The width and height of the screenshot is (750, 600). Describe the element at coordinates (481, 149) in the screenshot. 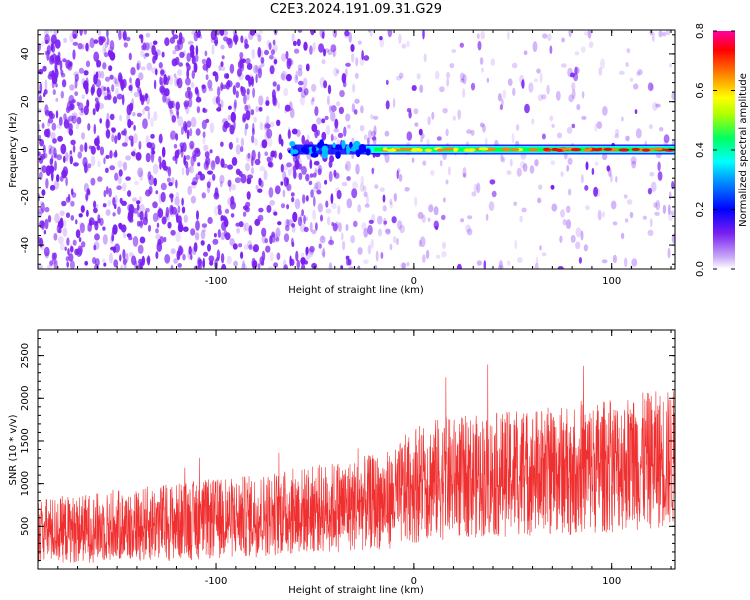

I see `signal-band` at that location.